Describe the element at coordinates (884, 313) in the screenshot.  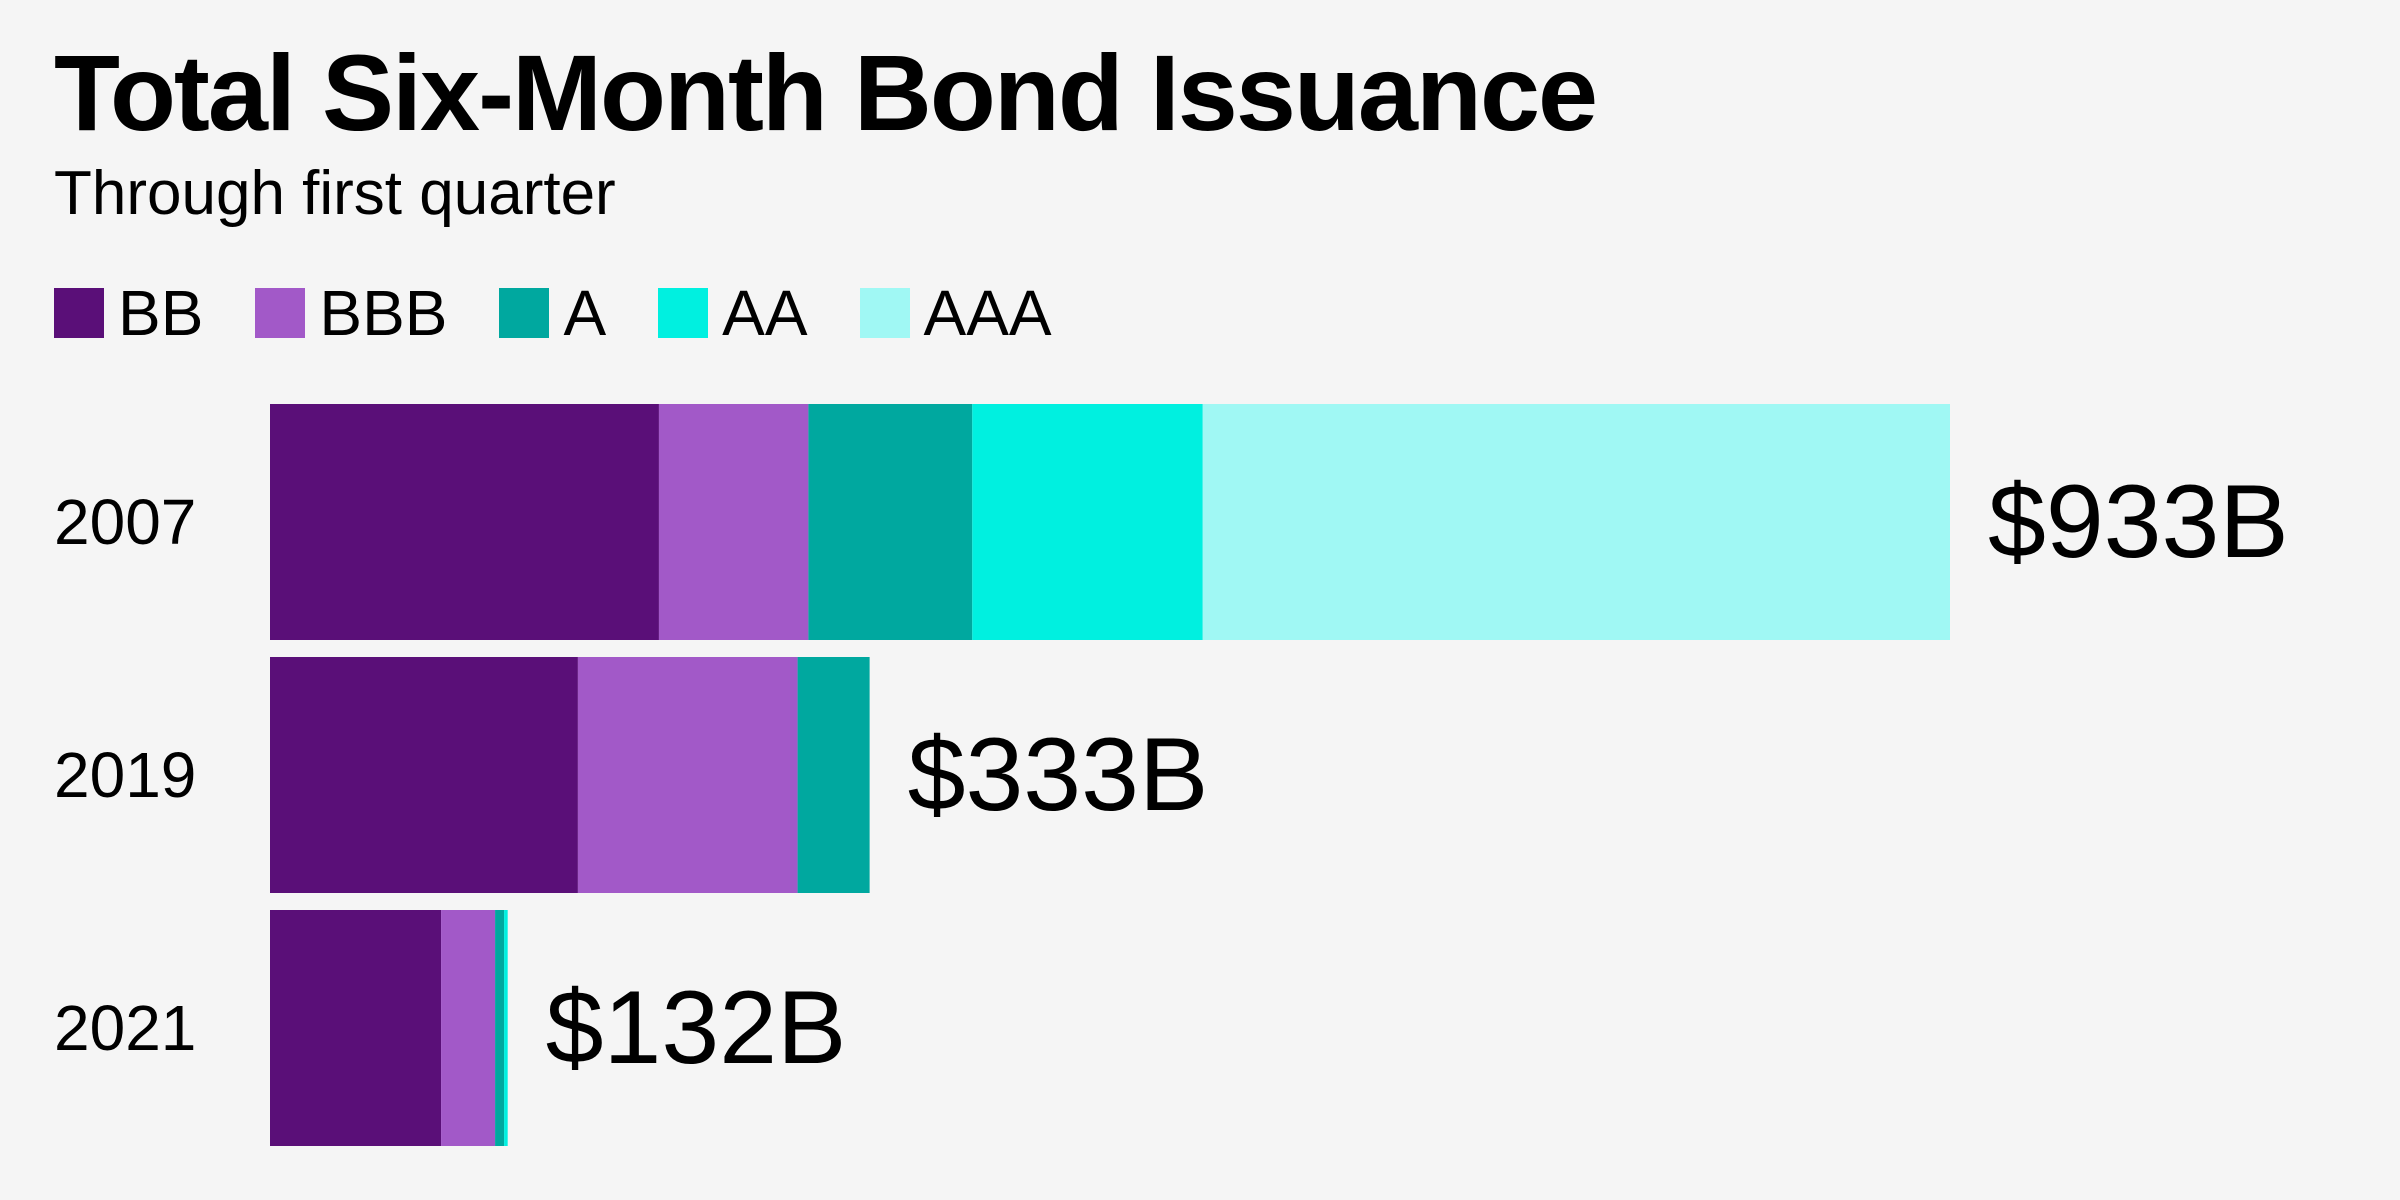
I see `legend-swatch-aaa` at that location.